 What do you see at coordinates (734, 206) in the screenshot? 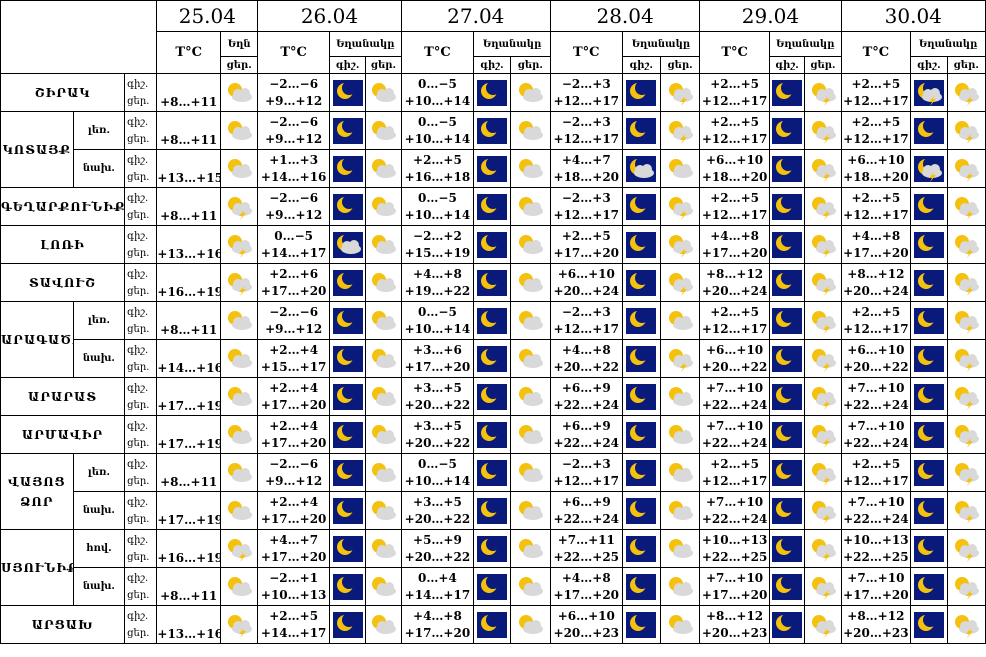
I see `temp-range-cell: +2…+5 +12…+17` at bounding box center [734, 206].